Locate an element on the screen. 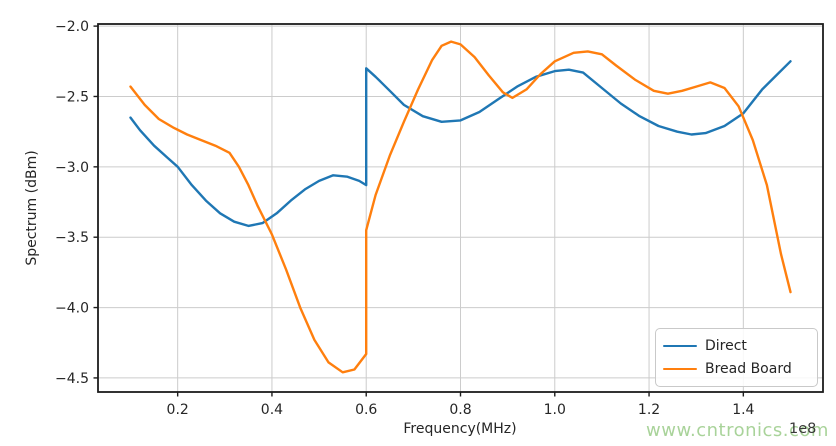  y-tick-label: −2.5 is located at coordinates (72, 97).